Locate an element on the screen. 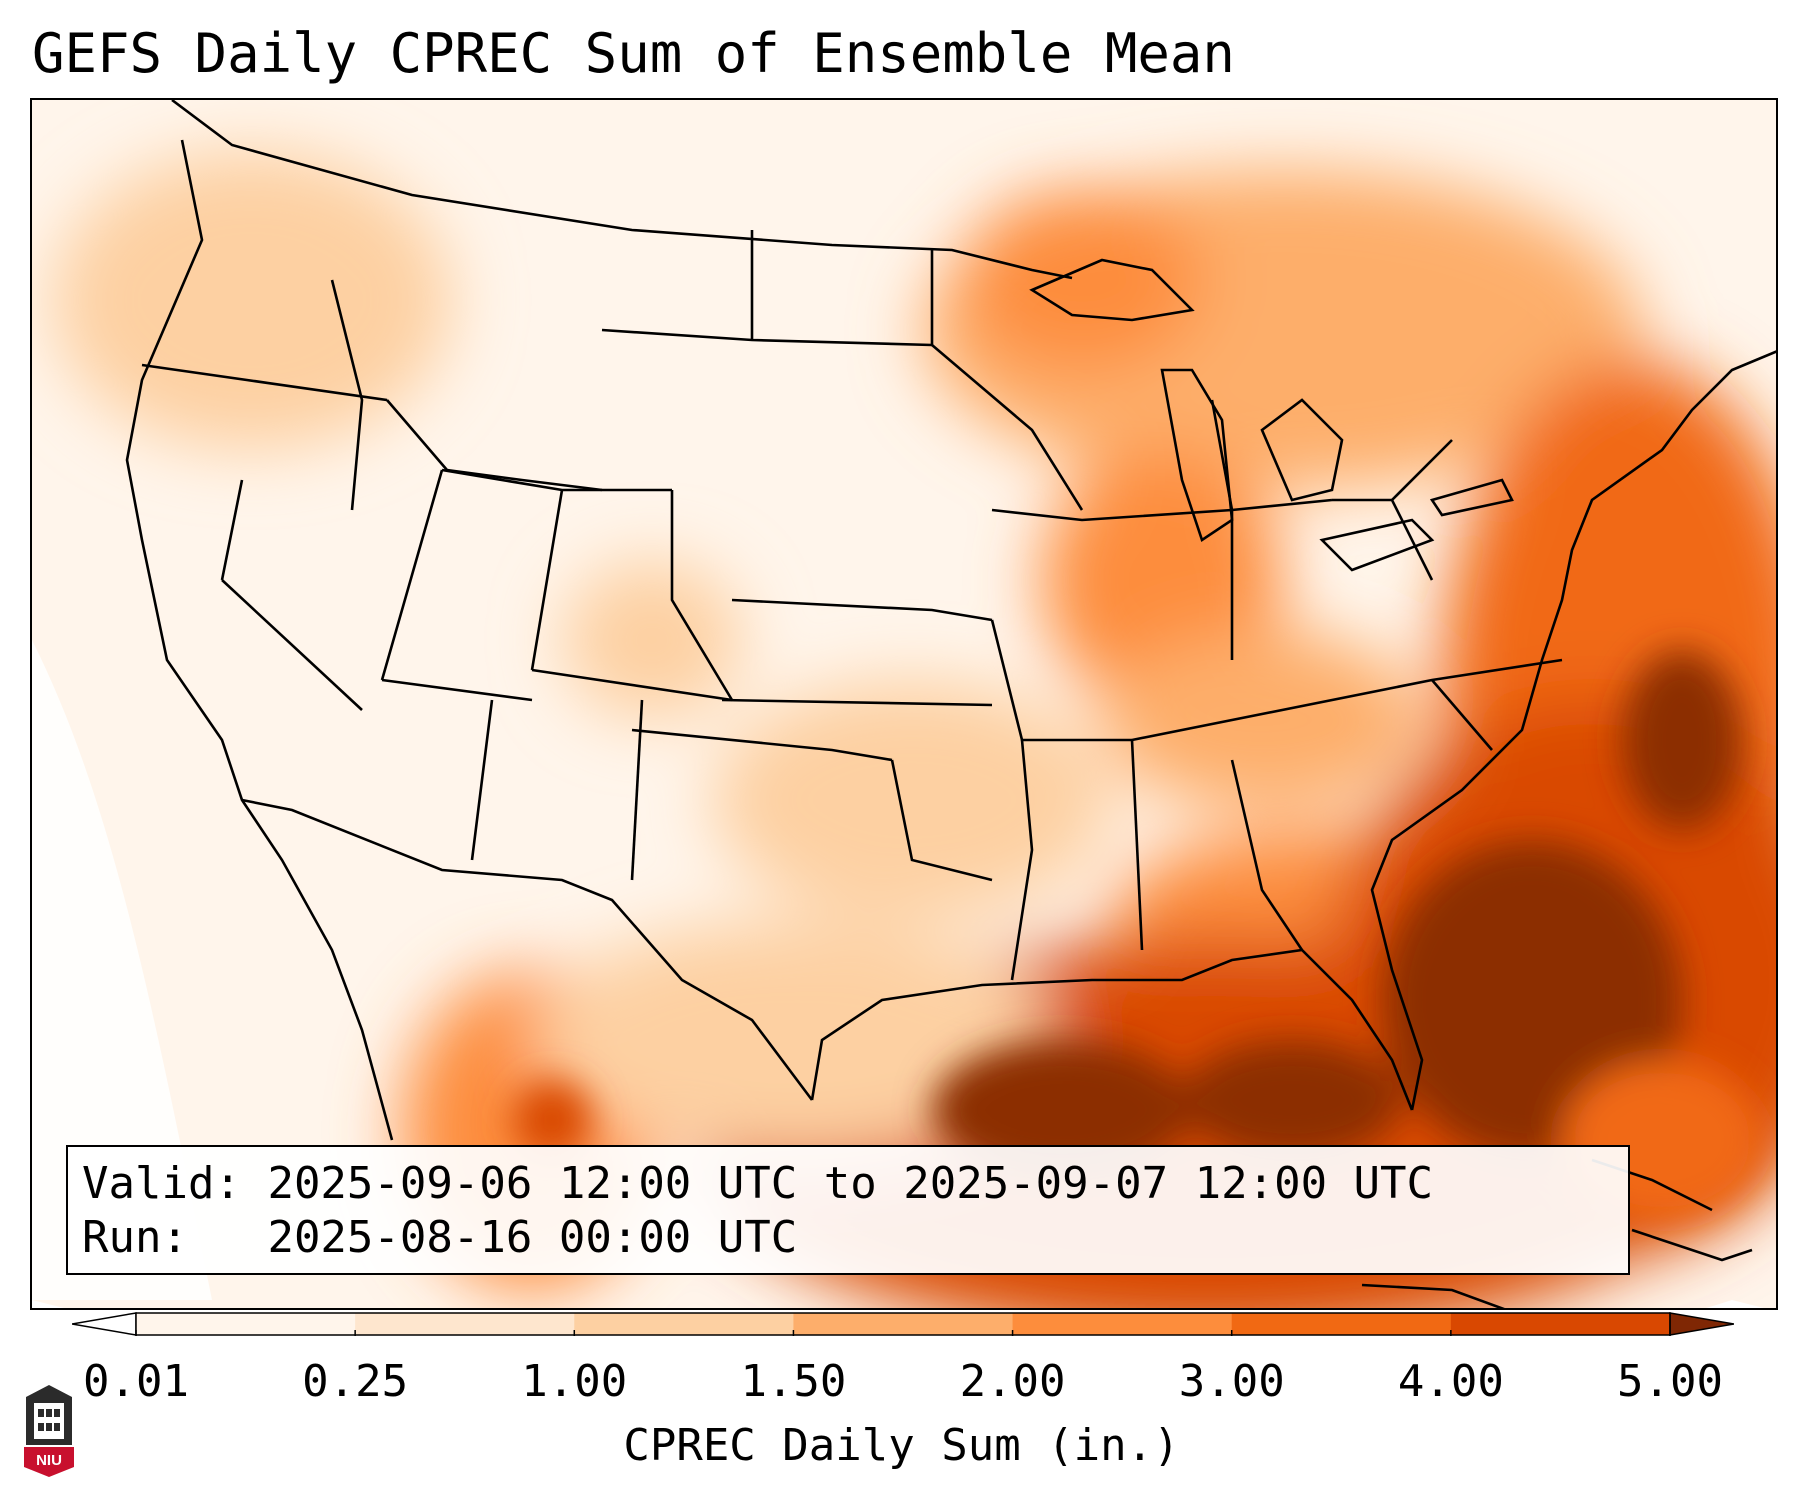 The height and width of the screenshot is (1500, 1803). colorbar-tick-label: 1.00 is located at coordinates (574, 1381).